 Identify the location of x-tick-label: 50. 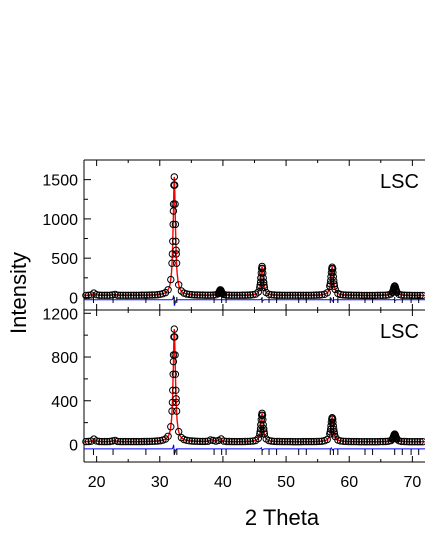
(286, 482).